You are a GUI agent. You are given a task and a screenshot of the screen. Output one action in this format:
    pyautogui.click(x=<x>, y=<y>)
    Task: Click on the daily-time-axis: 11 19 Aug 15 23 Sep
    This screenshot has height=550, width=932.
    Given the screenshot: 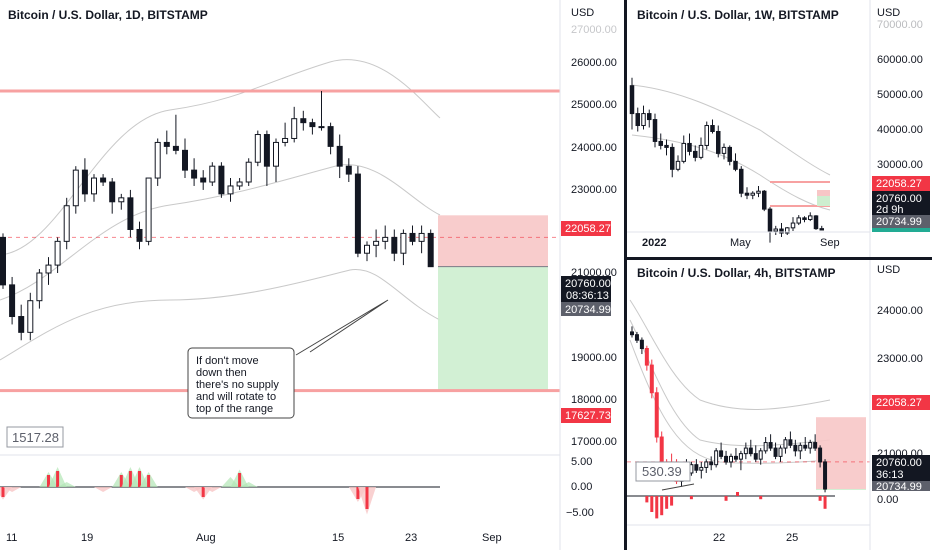 What is the action you would take?
    pyautogui.click(x=254, y=538)
    